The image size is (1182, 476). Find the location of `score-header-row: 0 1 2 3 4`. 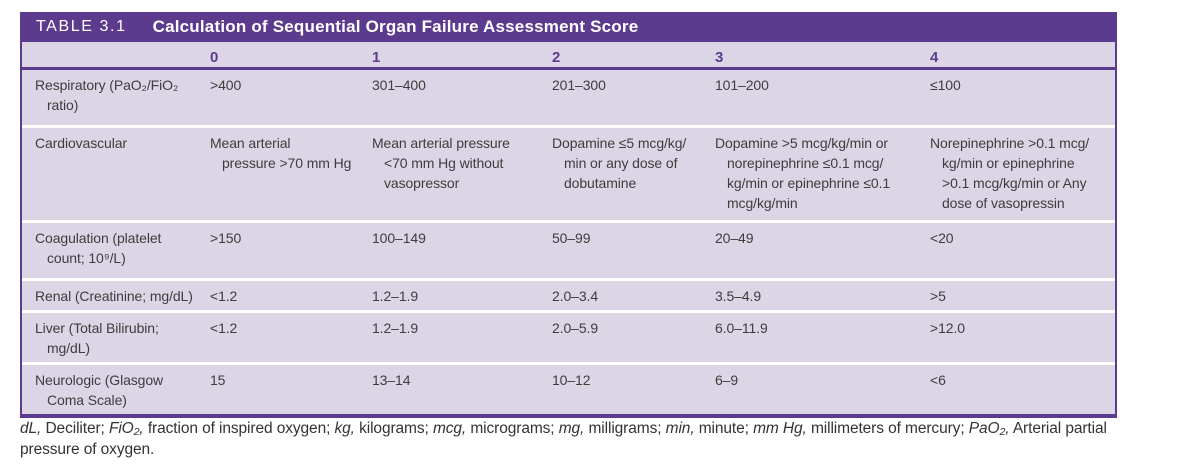

score-header-row: 0 1 2 3 4 is located at coordinates (568, 56).